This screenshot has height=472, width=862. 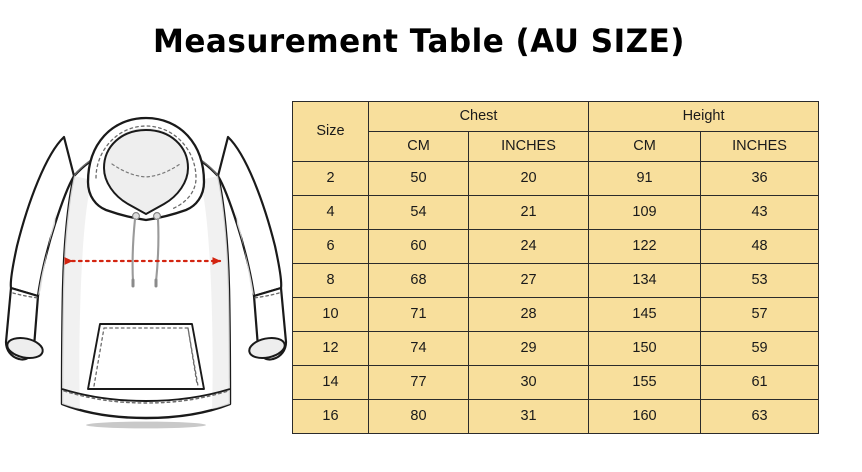 I want to click on cell-chest-inches: 24, so click(x=528, y=246).